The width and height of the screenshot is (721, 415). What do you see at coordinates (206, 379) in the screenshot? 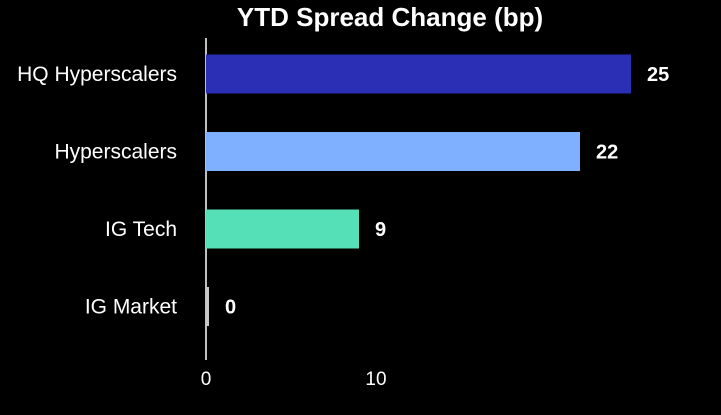
I see `x-tick-label: 0` at bounding box center [206, 379].